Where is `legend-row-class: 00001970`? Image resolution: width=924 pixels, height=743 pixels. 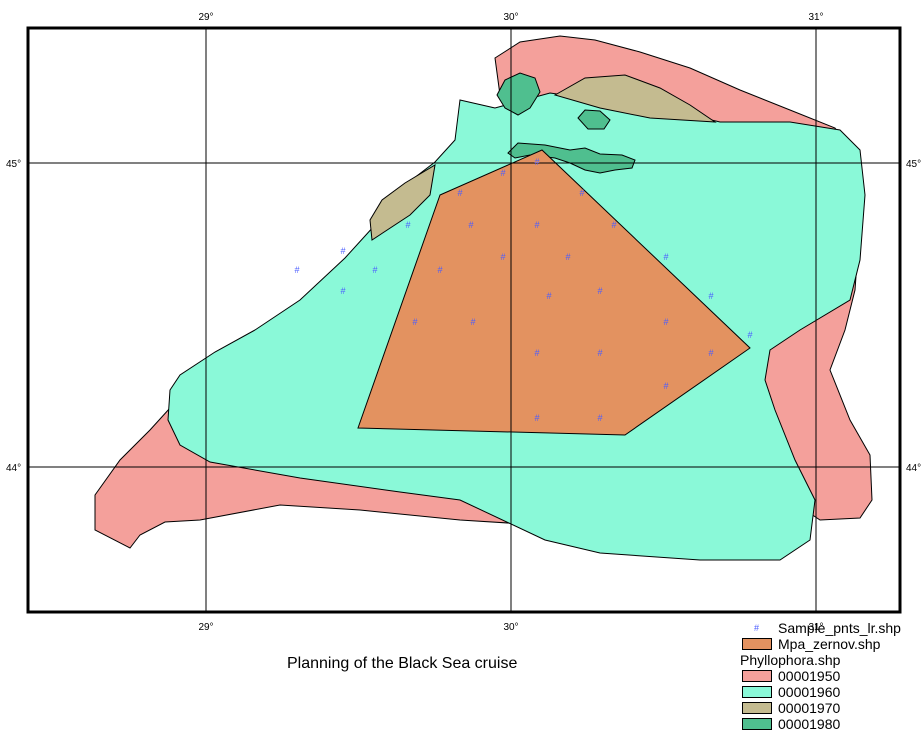
legend-row-class: 00001970 is located at coordinates (831, 708).